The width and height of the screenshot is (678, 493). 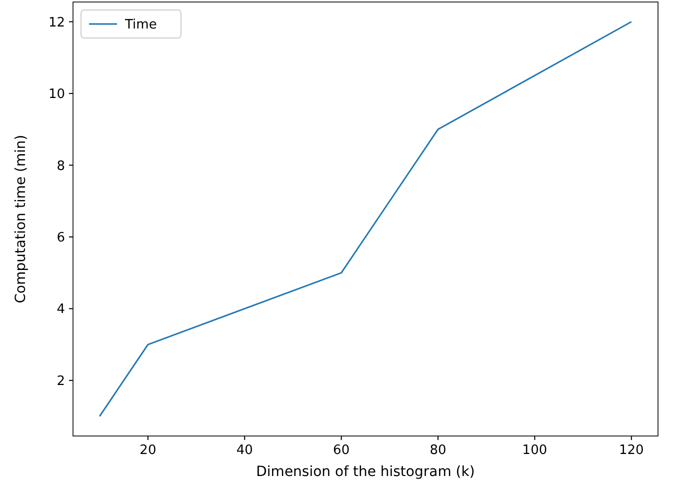 What do you see at coordinates (21, 219) in the screenshot?
I see `y-axis-title: Computation time (min)` at bounding box center [21, 219].